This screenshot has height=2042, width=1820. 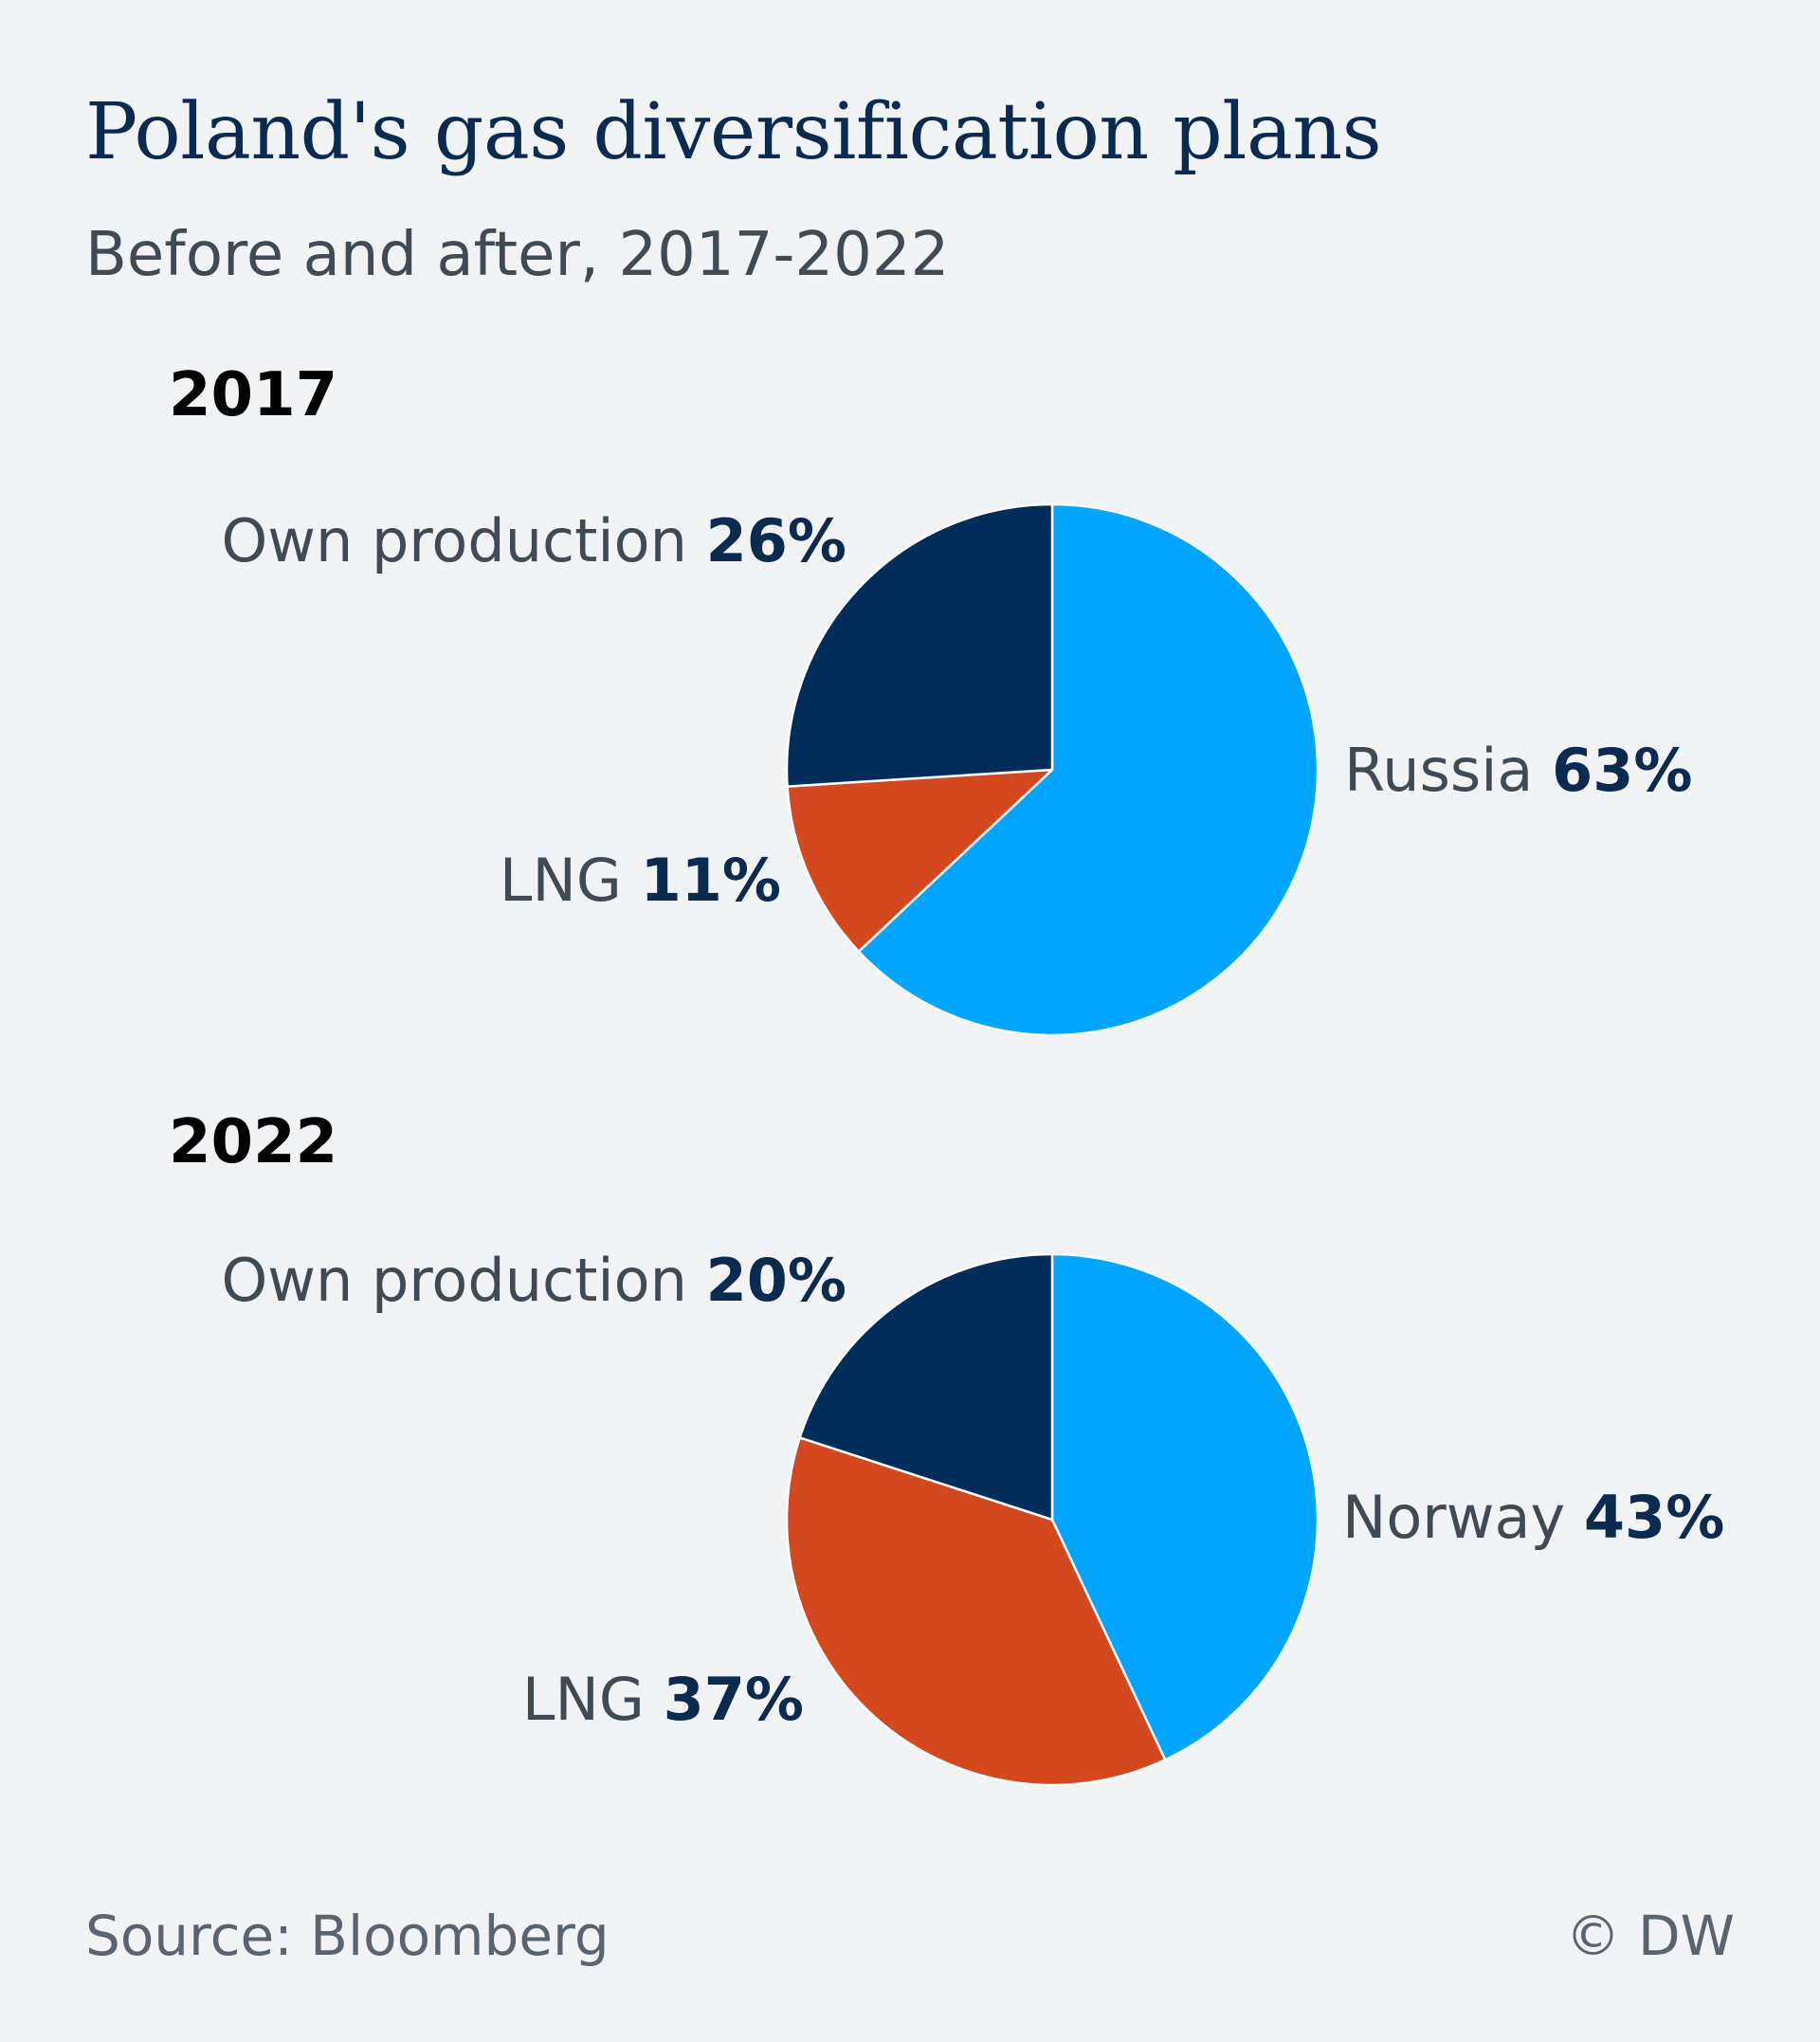 What do you see at coordinates (1650, 1936) in the screenshot?
I see `credit-logo: © DW` at bounding box center [1650, 1936].